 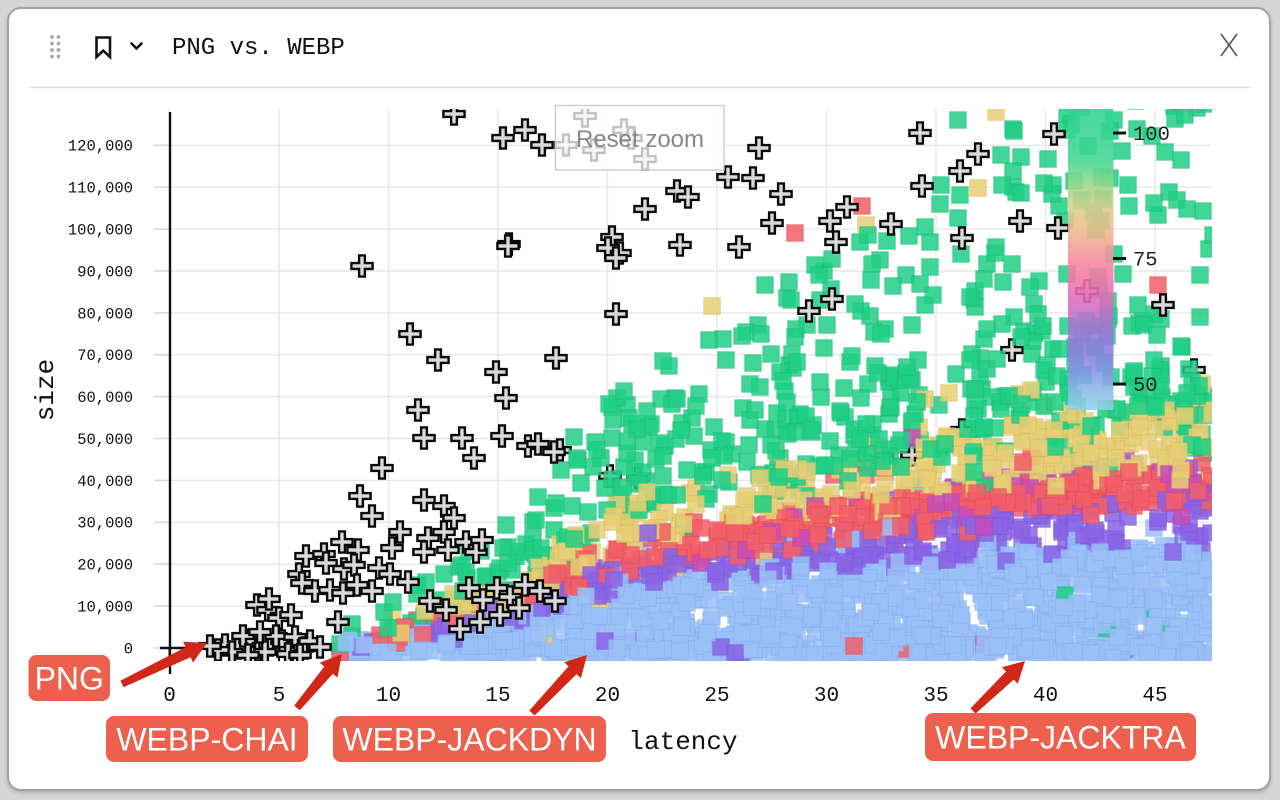 What do you see at coordinates (1145, 386) in the screenshot?
I see `svg-text: 50` at bounding box center [1145, 386].